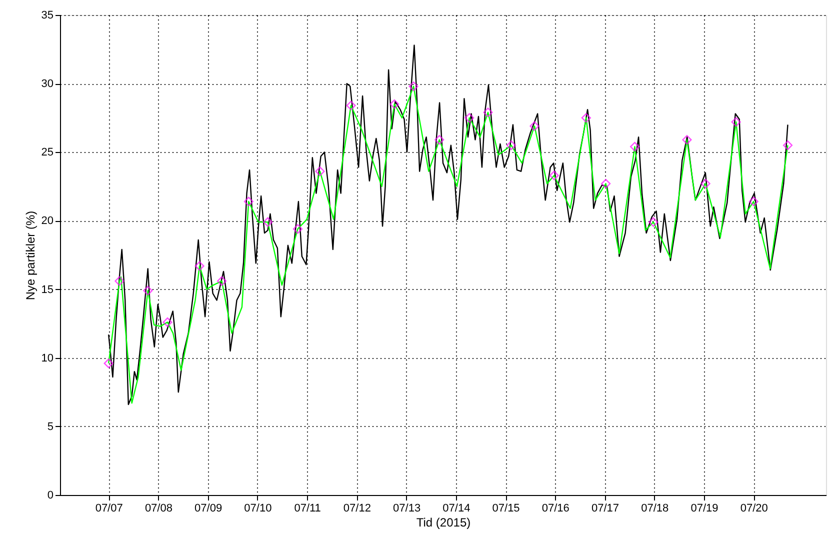 The height and width of the screenshot is (543, 830). Describe the element at coordinates (47, 358) in the screenshot. I see `y-tick-label: 10` at that location.